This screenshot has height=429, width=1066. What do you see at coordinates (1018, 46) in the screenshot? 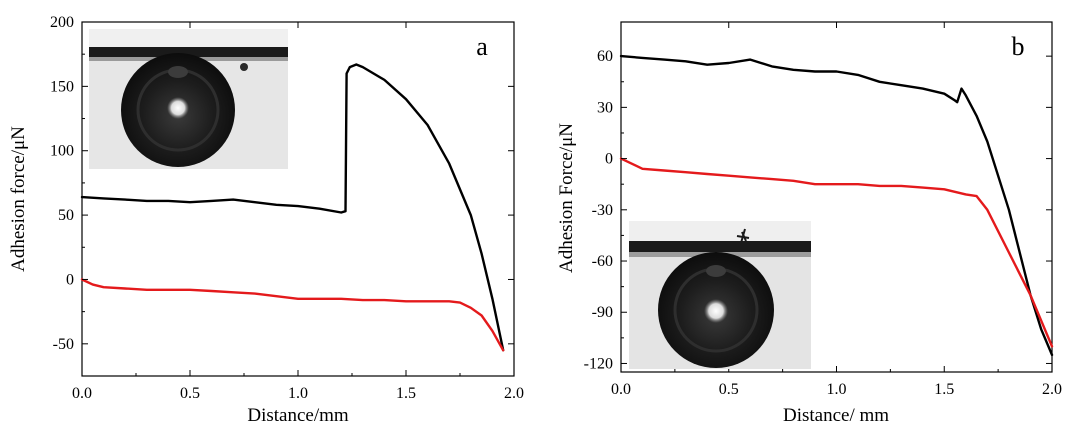
I see `panel-label: b` at bounding box center [1018, 46].